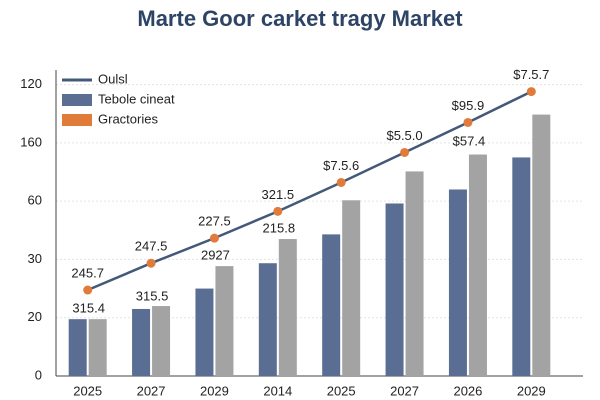  I want to click on annotation: $5.5.0, so click(404, 135).